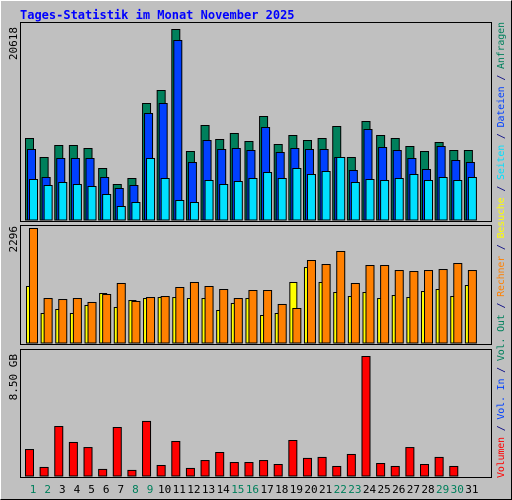 This screenshot has height=500, width=512. I want to click on x-tick-label: 25, so click(383, 489).